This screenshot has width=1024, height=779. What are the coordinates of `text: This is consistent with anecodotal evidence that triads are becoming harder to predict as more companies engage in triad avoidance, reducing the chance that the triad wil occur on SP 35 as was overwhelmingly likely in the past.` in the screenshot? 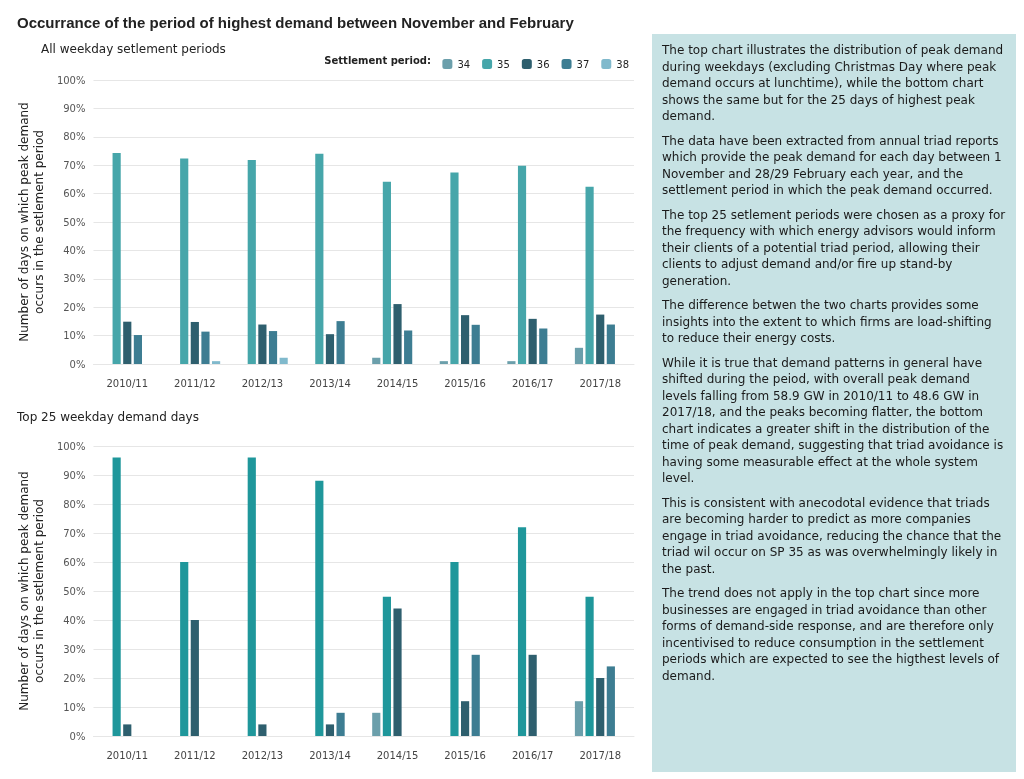 It's located at (832, 535).